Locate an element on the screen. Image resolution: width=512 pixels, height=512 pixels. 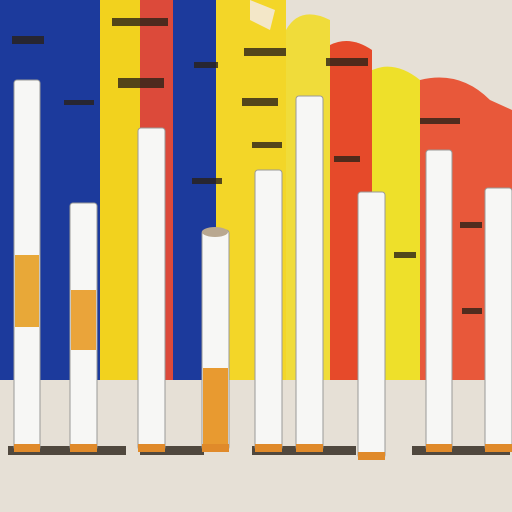
ash-tip is located at coordinates (215, 232).